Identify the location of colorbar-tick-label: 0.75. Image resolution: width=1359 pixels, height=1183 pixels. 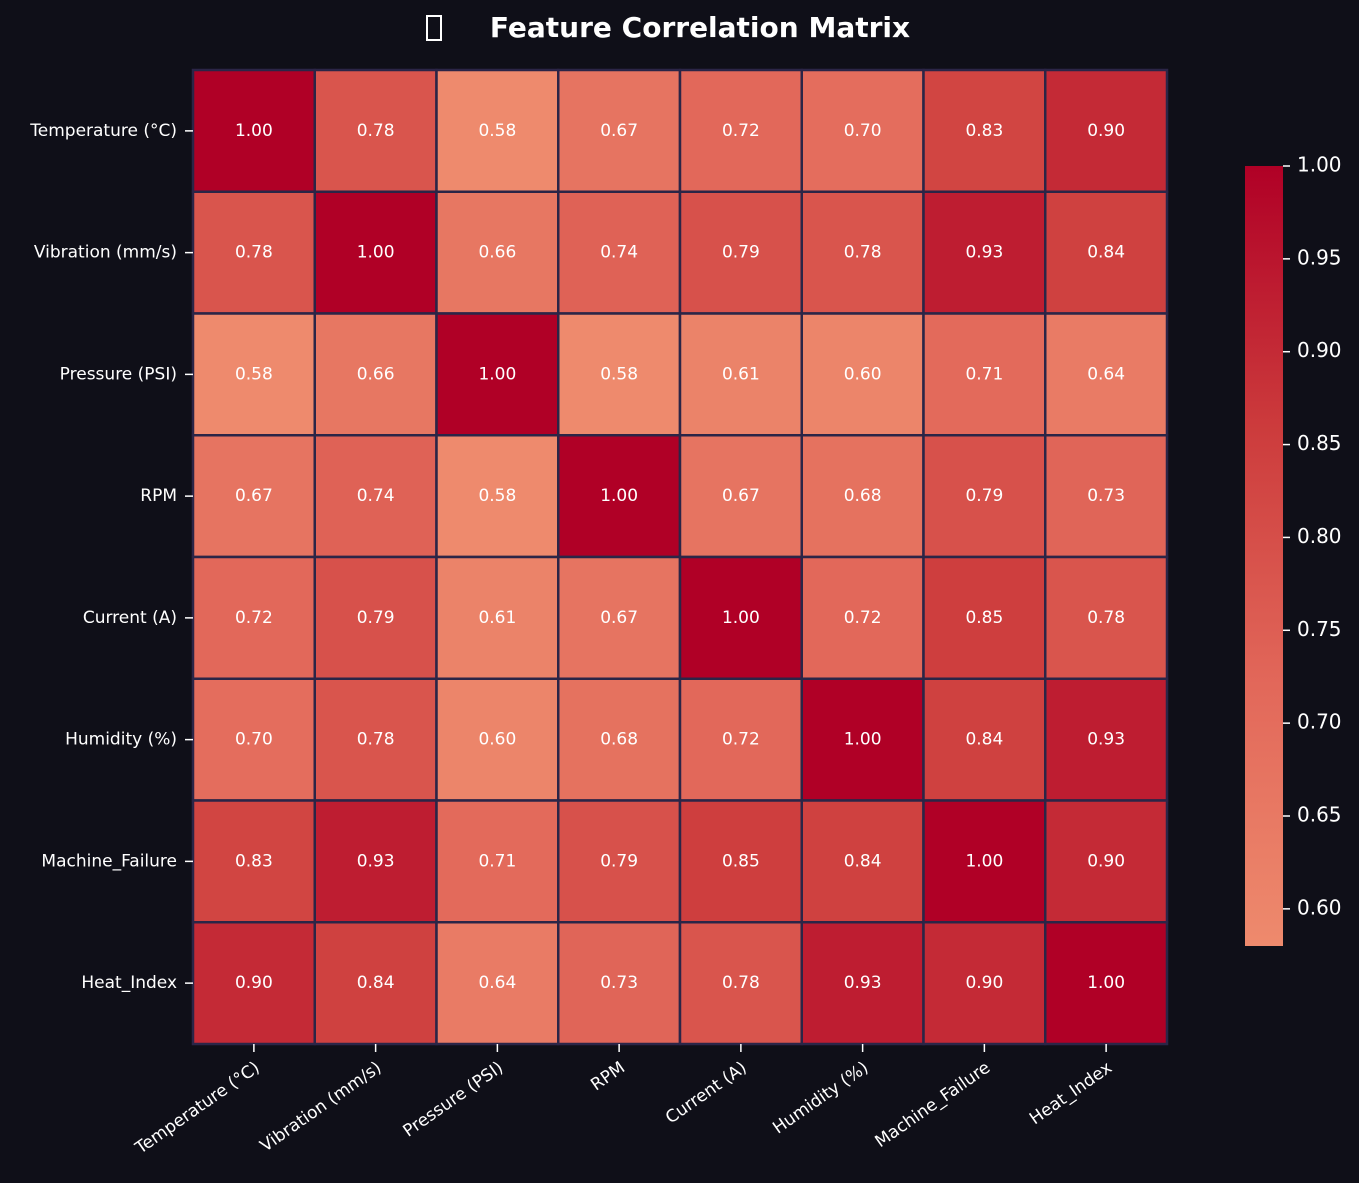
(1319, 629).